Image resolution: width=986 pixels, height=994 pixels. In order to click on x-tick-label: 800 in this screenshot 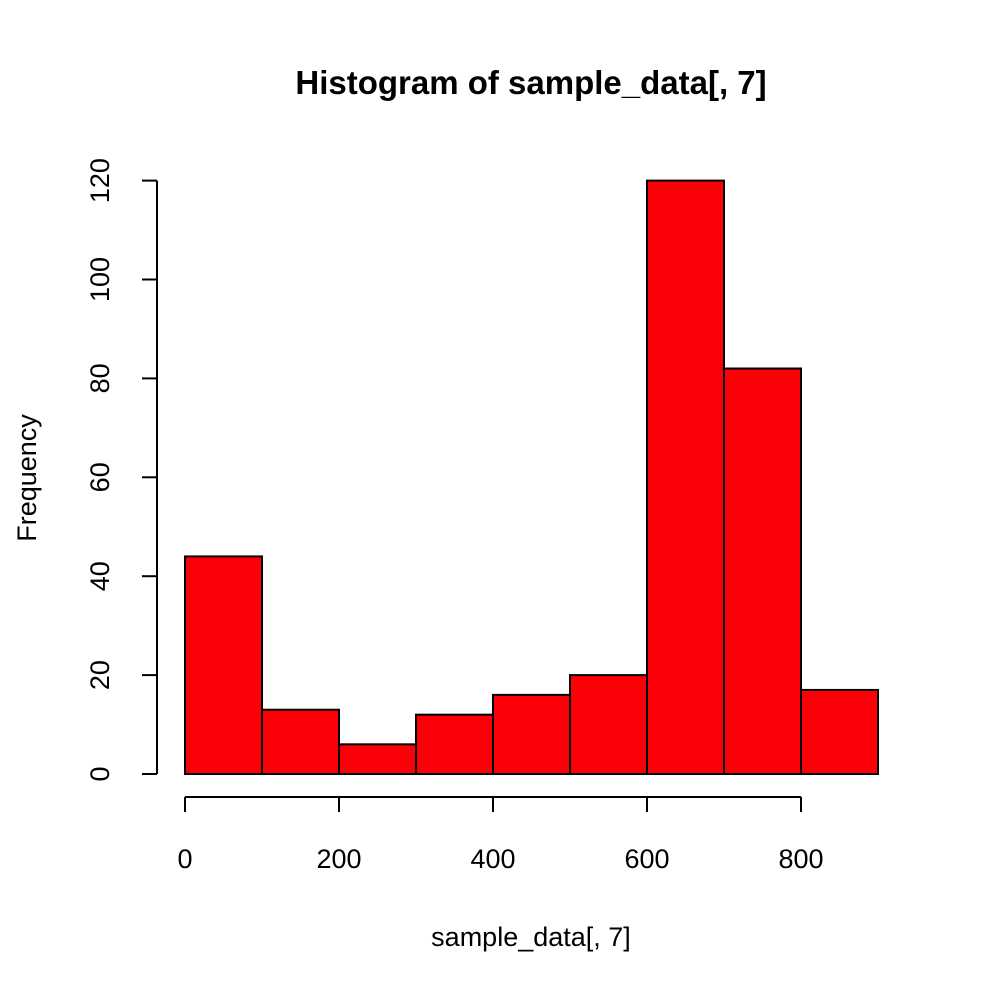, I will do `click(800, 859)`.